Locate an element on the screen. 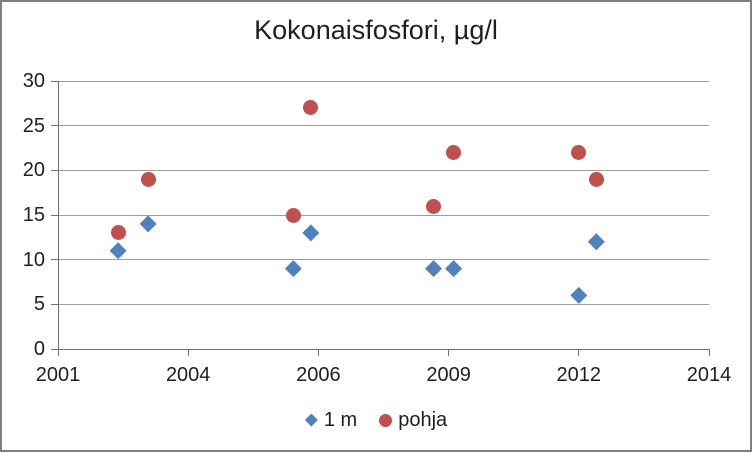 Image resolution: width=752 pixels, height=452 pixels. x-tick-2014 is located at coordinates (709, 352).